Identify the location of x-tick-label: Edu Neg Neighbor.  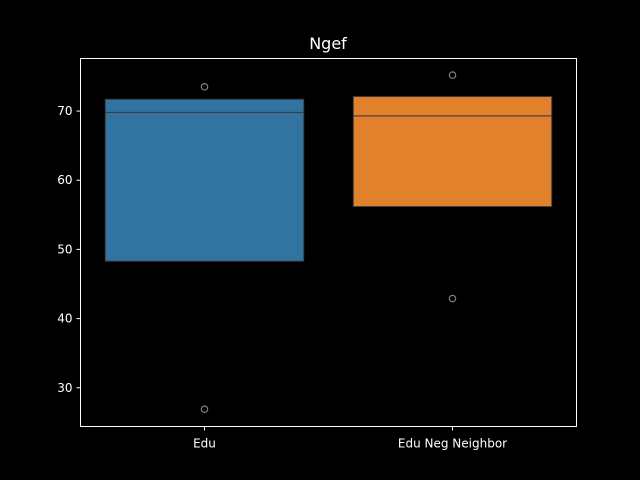
(452, 444).